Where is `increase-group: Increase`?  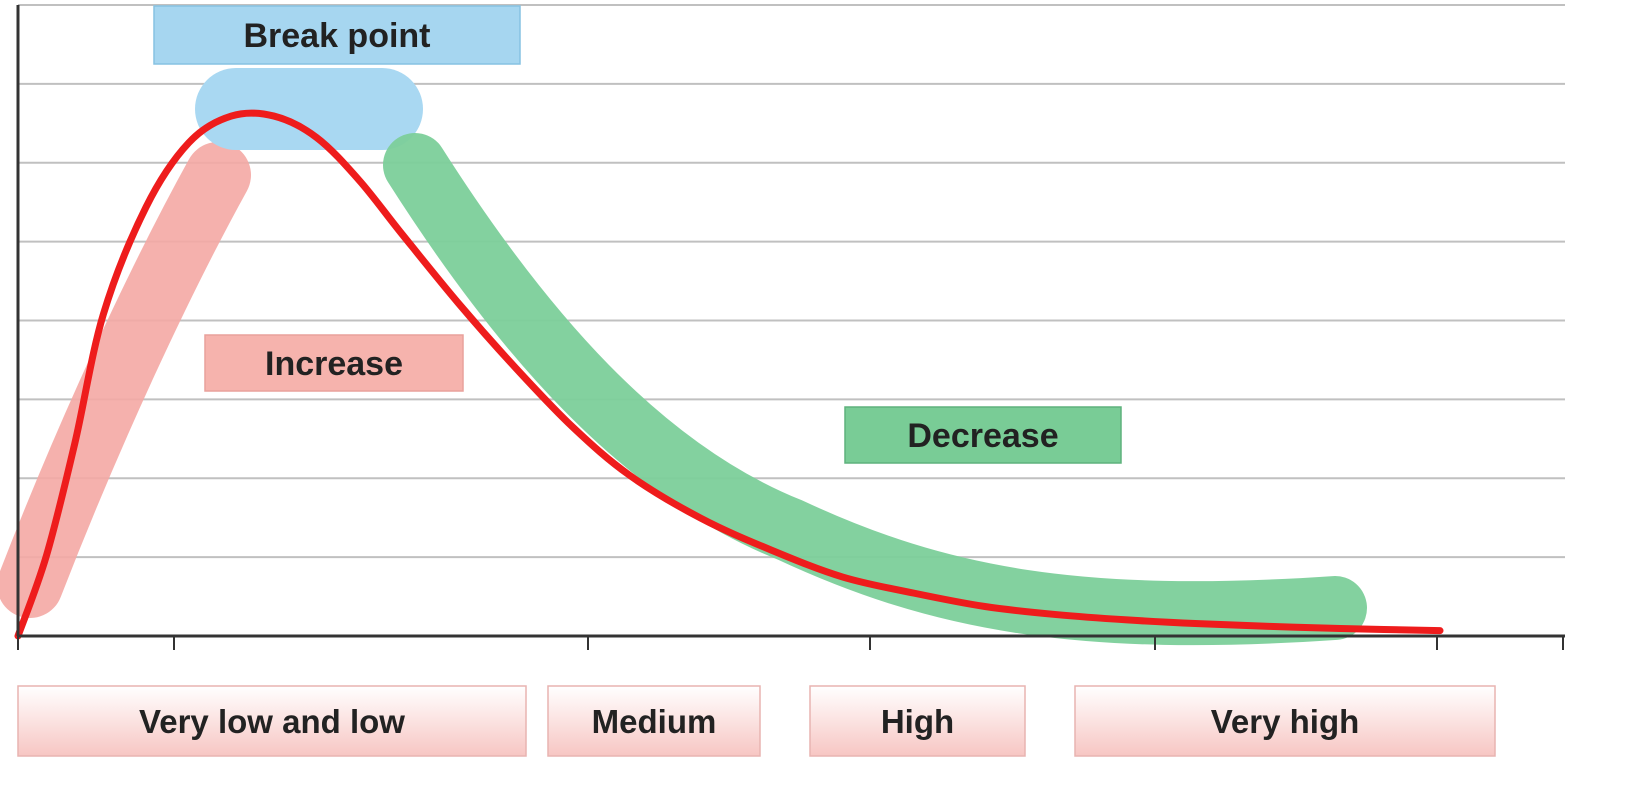 increase-group: Increase is located at coordinates (334, 363).